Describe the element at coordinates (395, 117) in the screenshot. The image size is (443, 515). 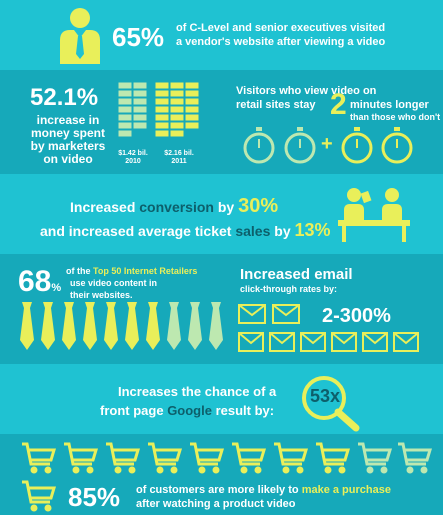
I see `visitors-line3: than those who don't` at that location.